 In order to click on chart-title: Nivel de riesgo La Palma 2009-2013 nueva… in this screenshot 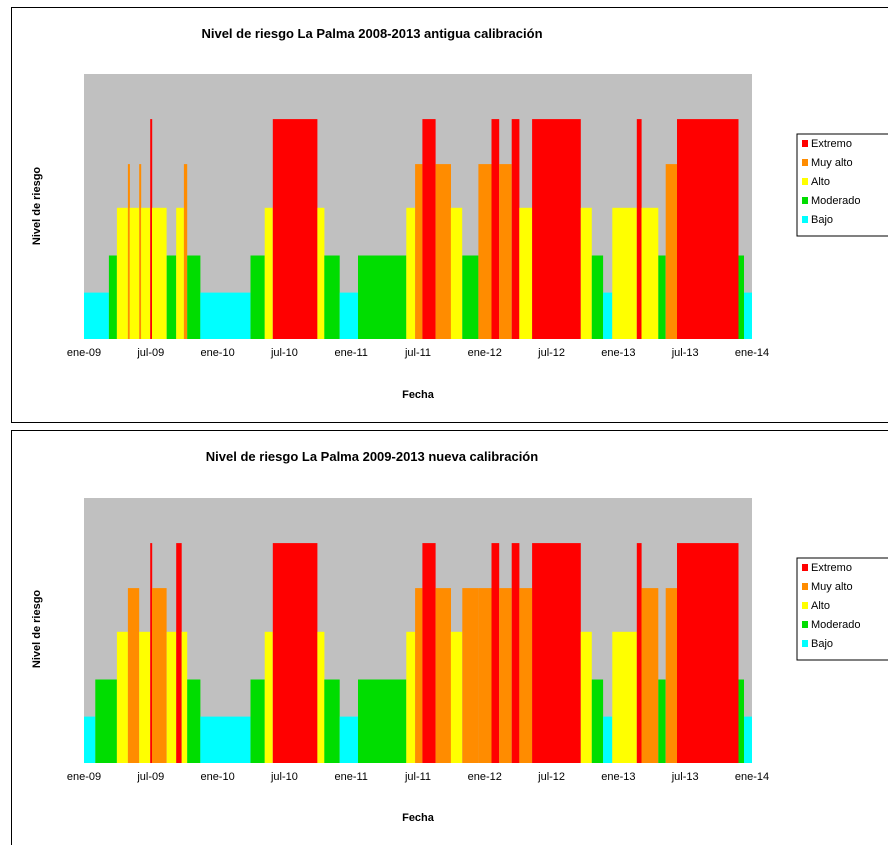, I will do `click(372, 456)`.